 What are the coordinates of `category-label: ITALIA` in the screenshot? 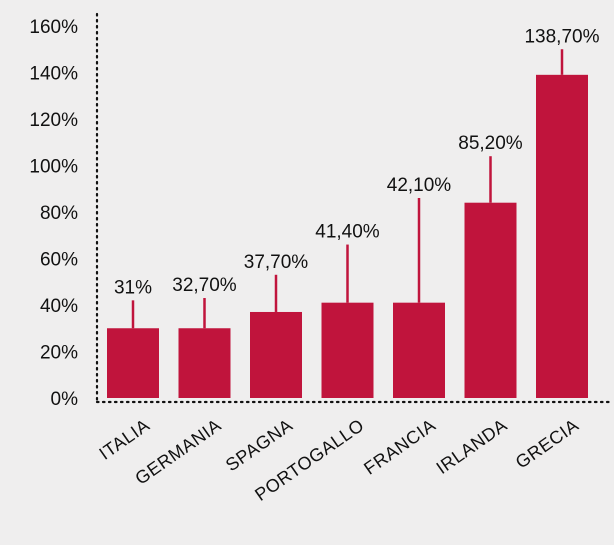 It's located at (124, 439).